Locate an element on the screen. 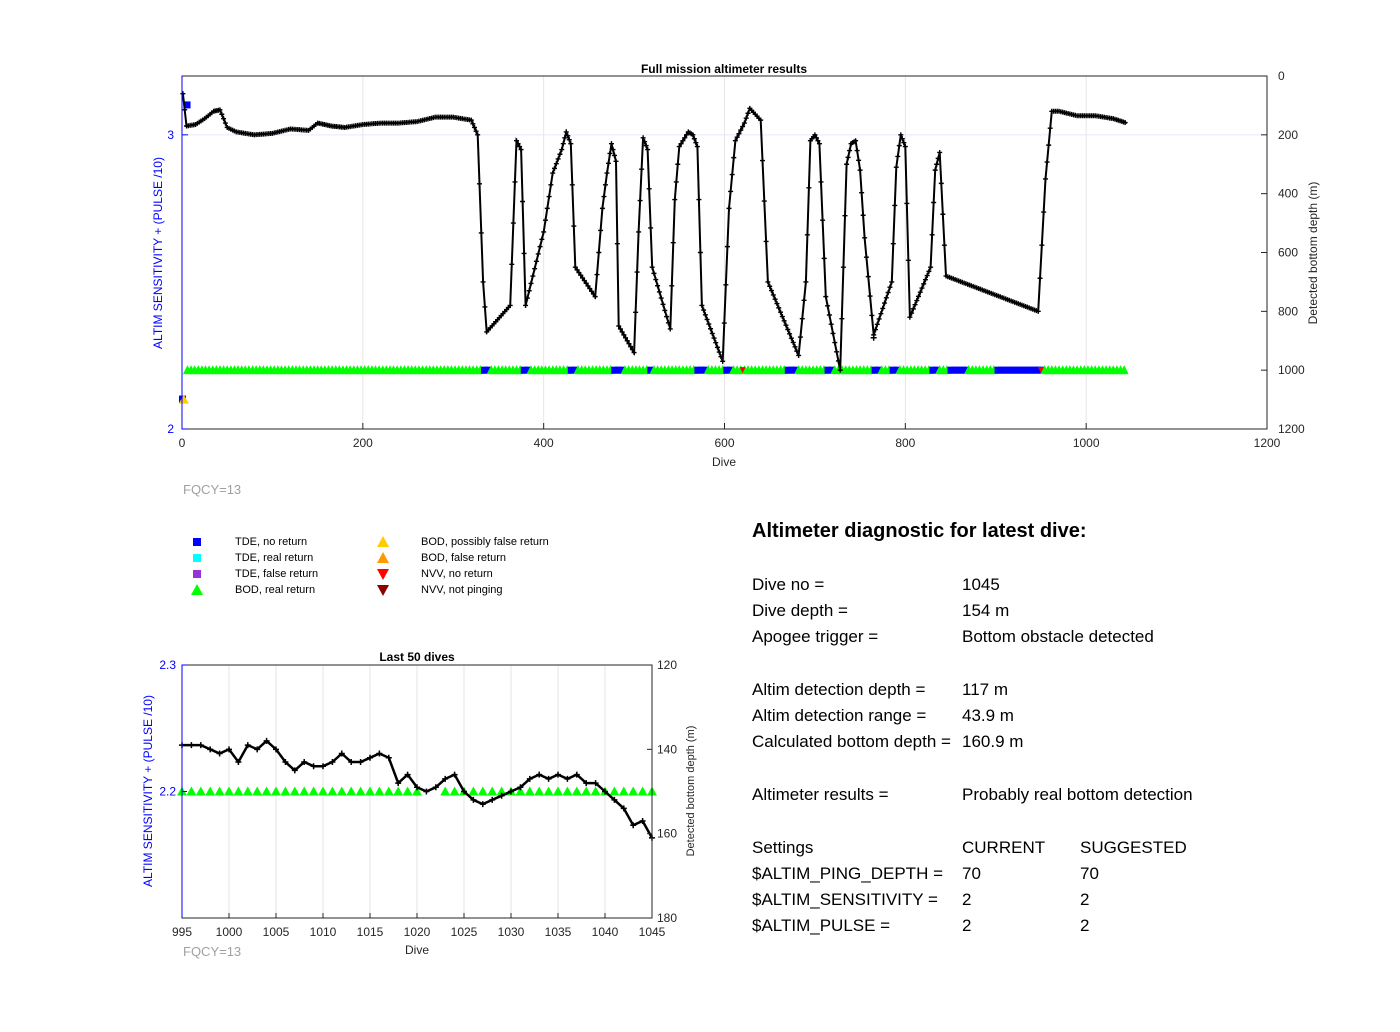 The image size is (1400, 1032). last-xlabel: Dive is located at coordinates (417, 950).